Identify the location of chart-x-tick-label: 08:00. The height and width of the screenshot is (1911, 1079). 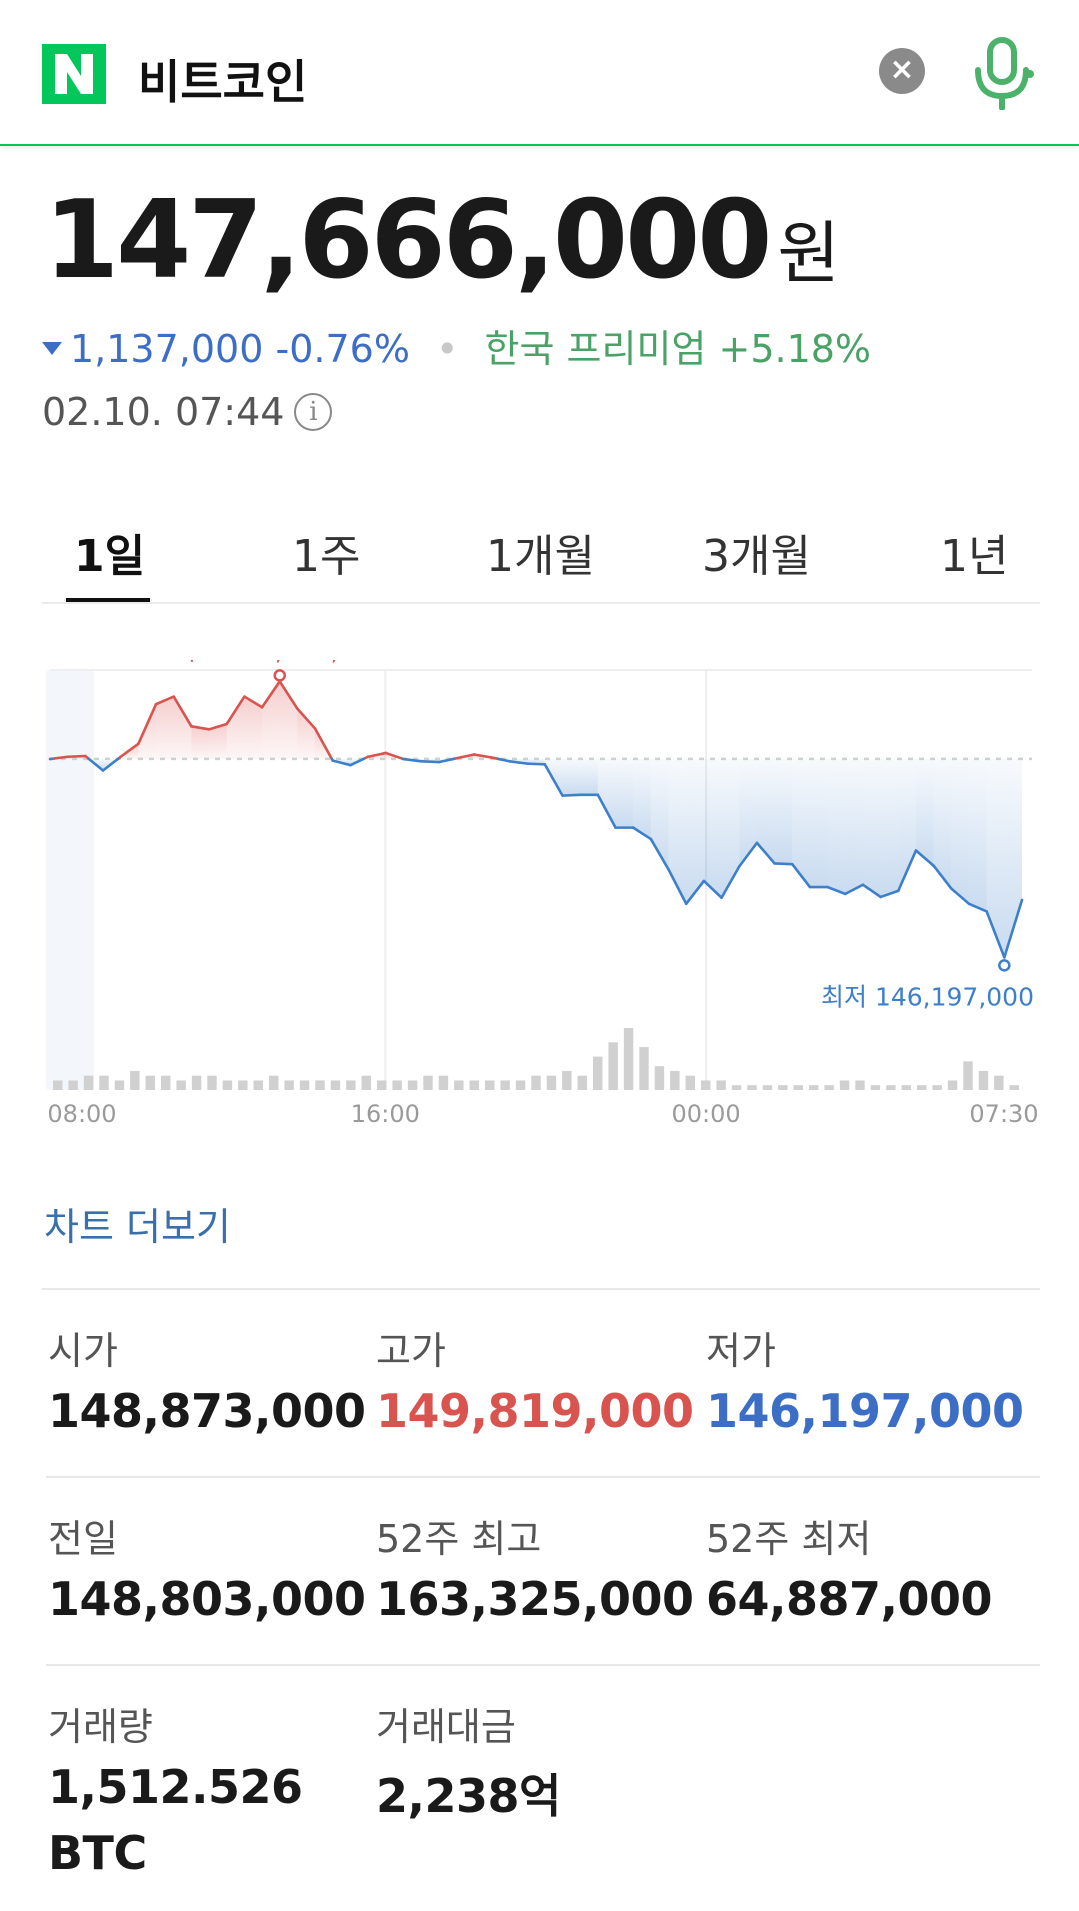
(81, 1114).